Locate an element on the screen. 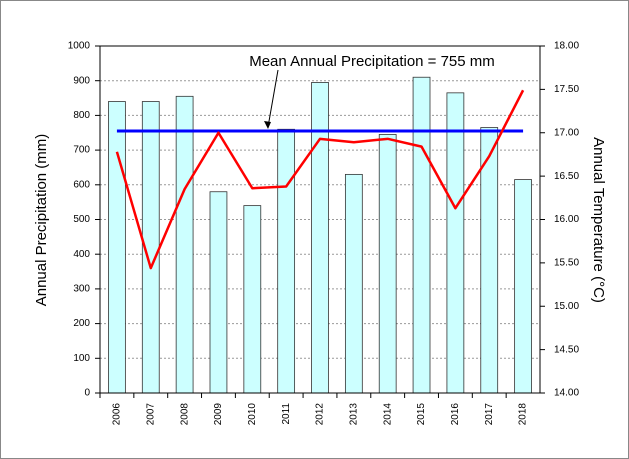 The height and width of the screenshot is (459, 629). x-tick-label: 2006 is located at coordinates (117, 414).